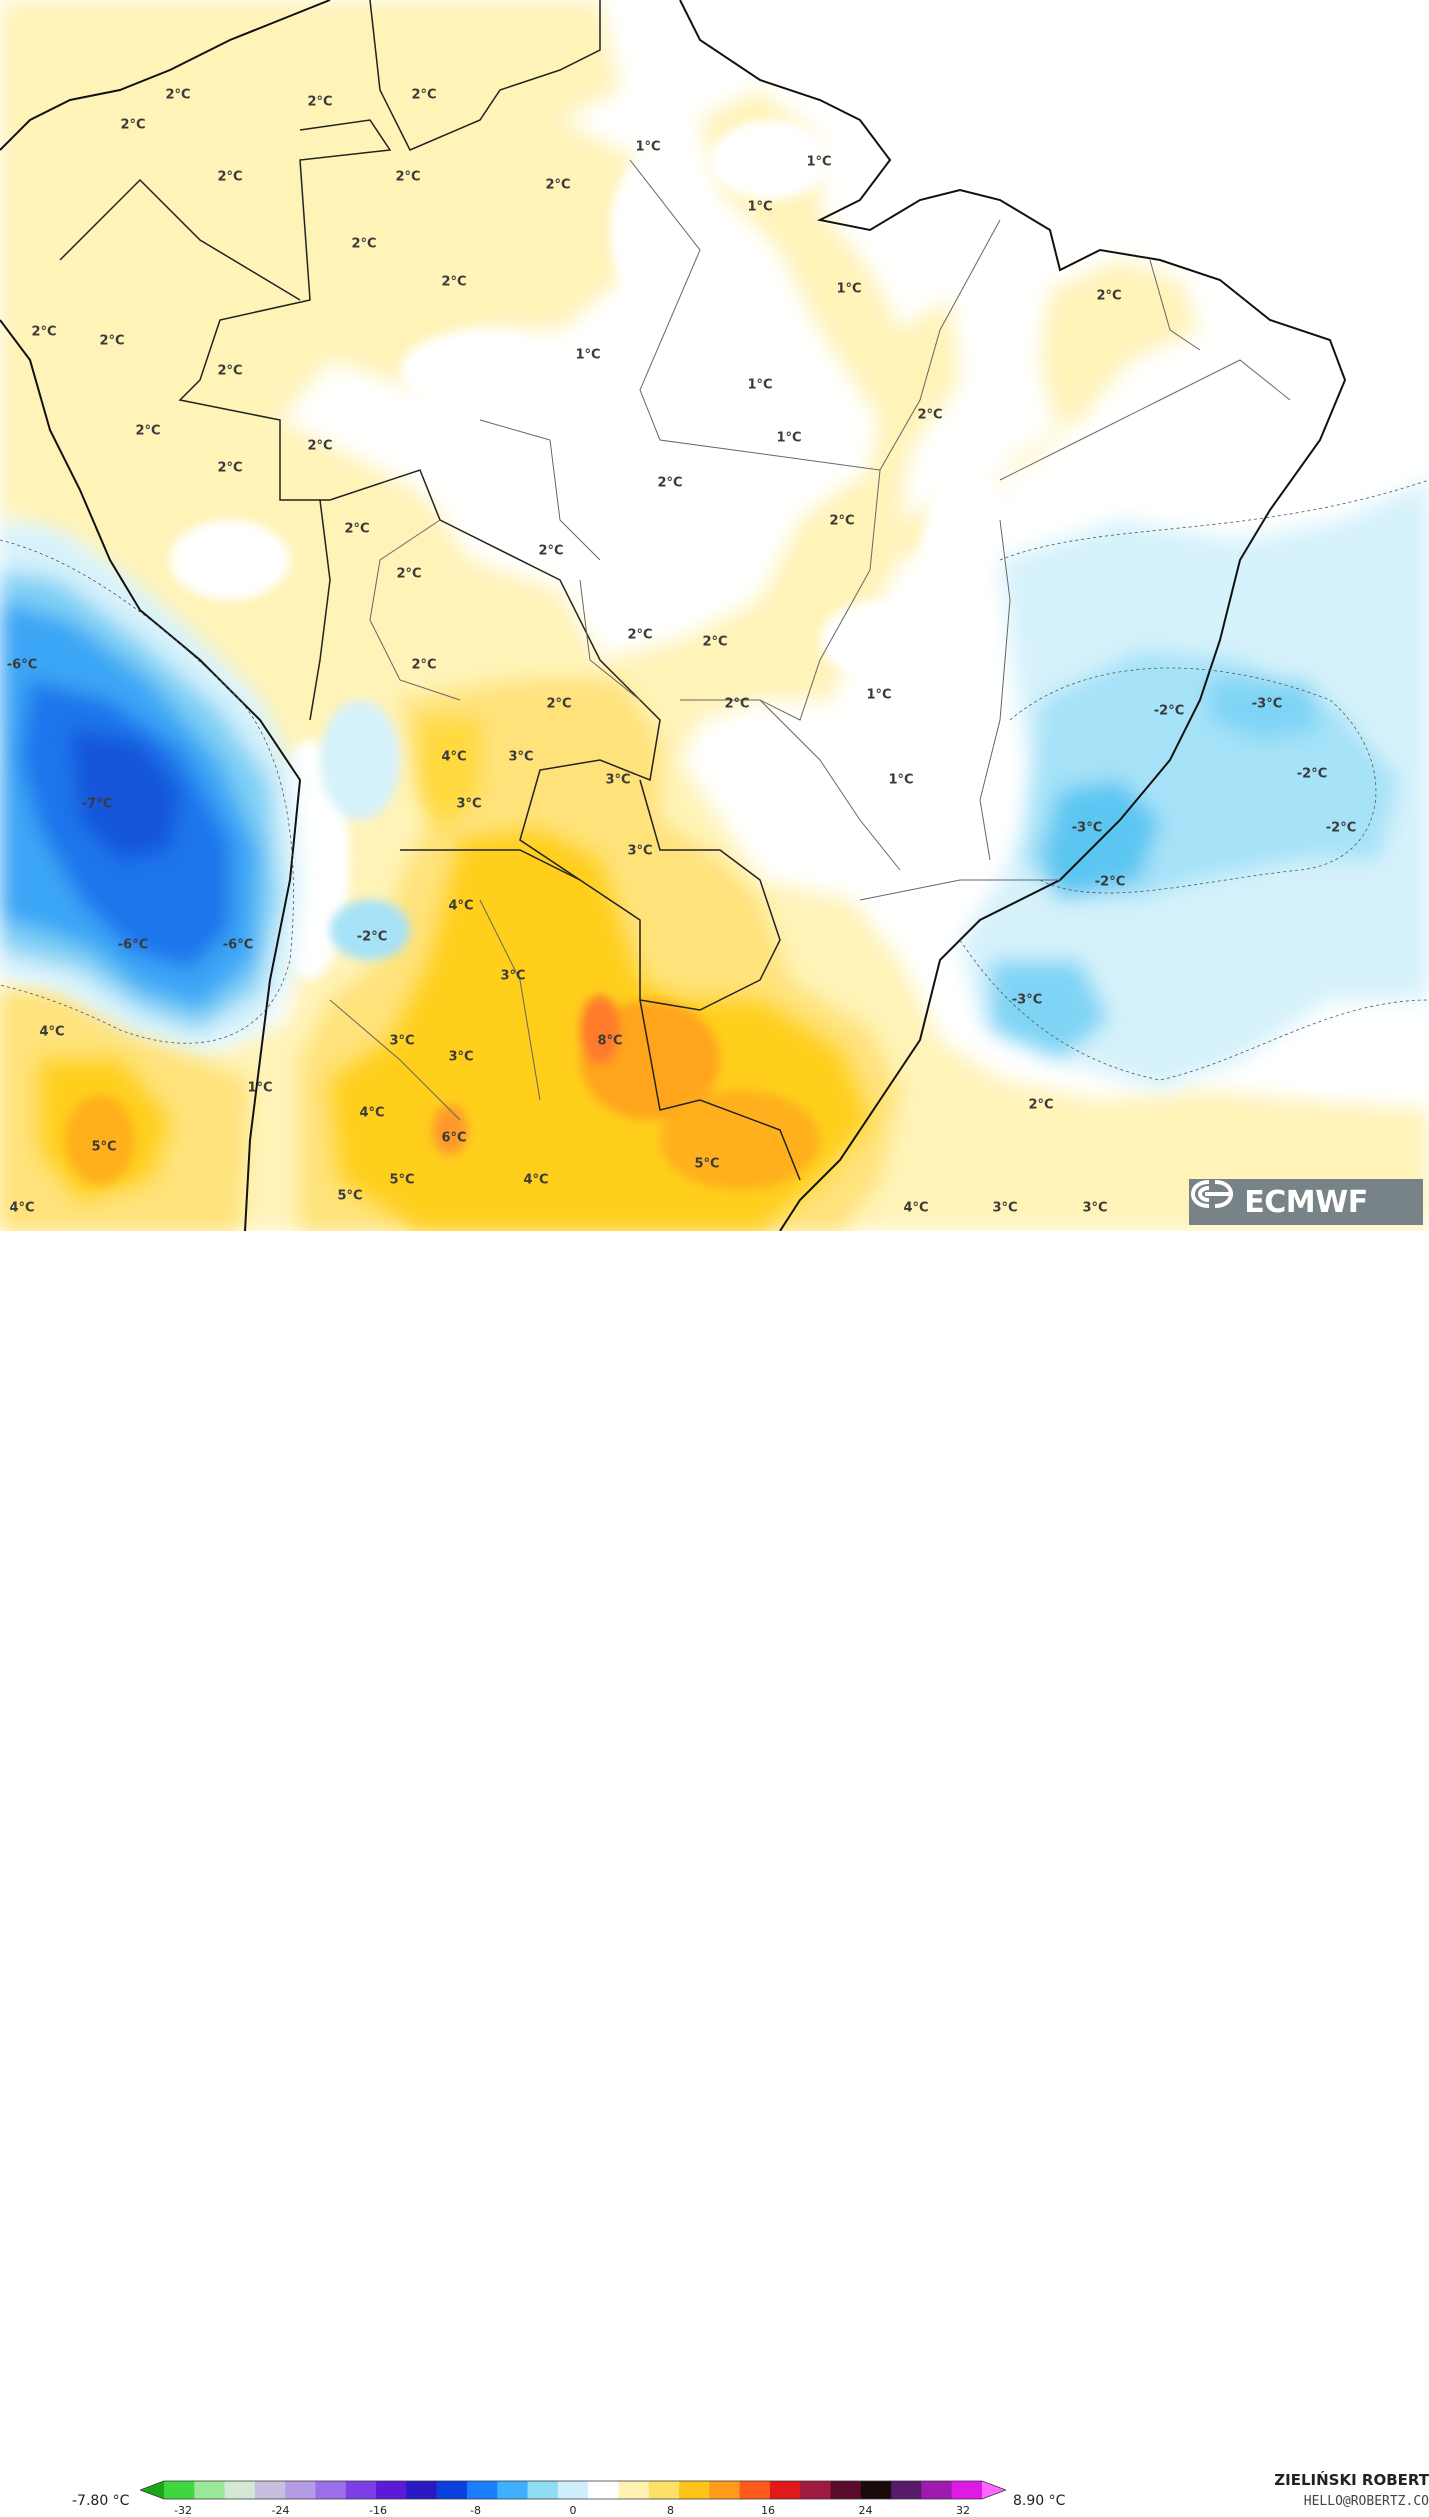 The width and height of the screenshot is (1429, 2517). Describe the element at coordinates (150, 785) in the screenshot. I see `cold-anomaly-field-pacific` at that location.